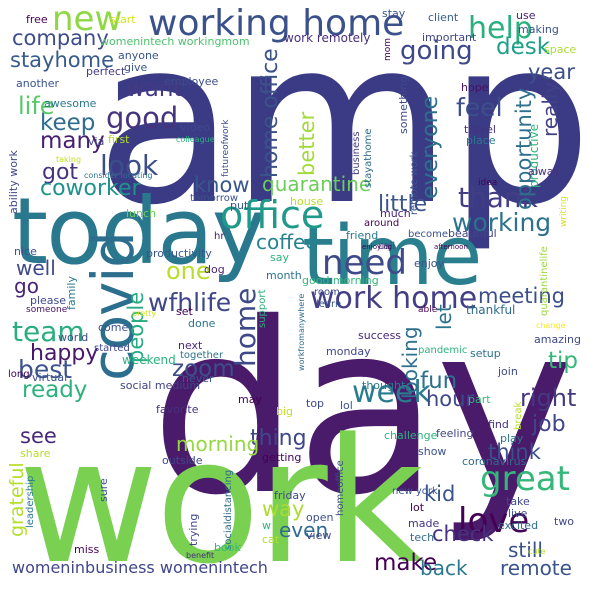  Describe the element at coordinates (551, 325) in the screenshot. I see `word-change: change` at that location.